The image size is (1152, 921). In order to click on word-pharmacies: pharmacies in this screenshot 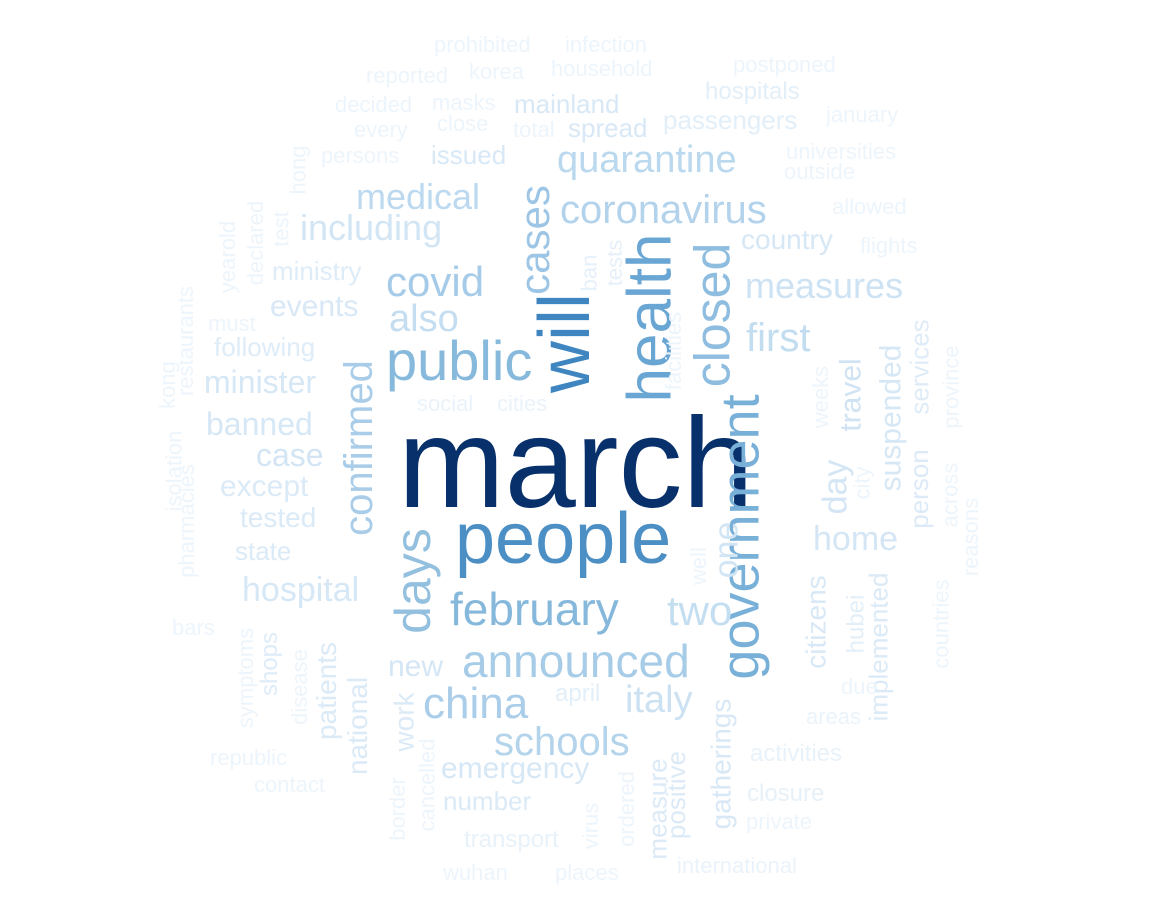, I will do `click(186, 521)`.